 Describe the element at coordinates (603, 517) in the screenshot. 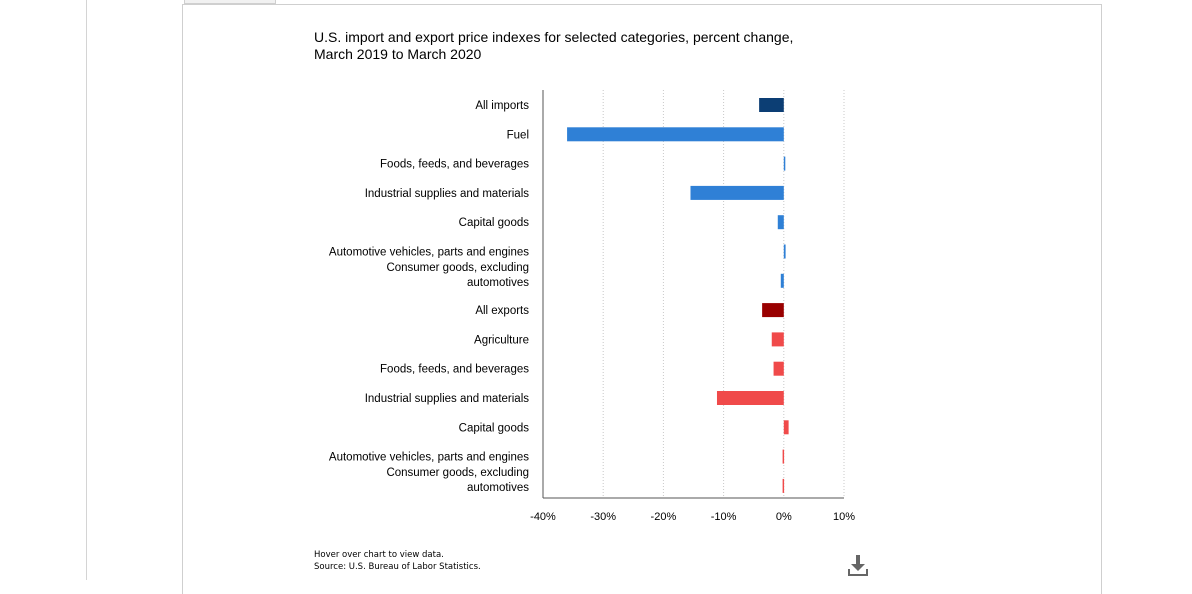

I see `x-tick-label: -30%` at that location.